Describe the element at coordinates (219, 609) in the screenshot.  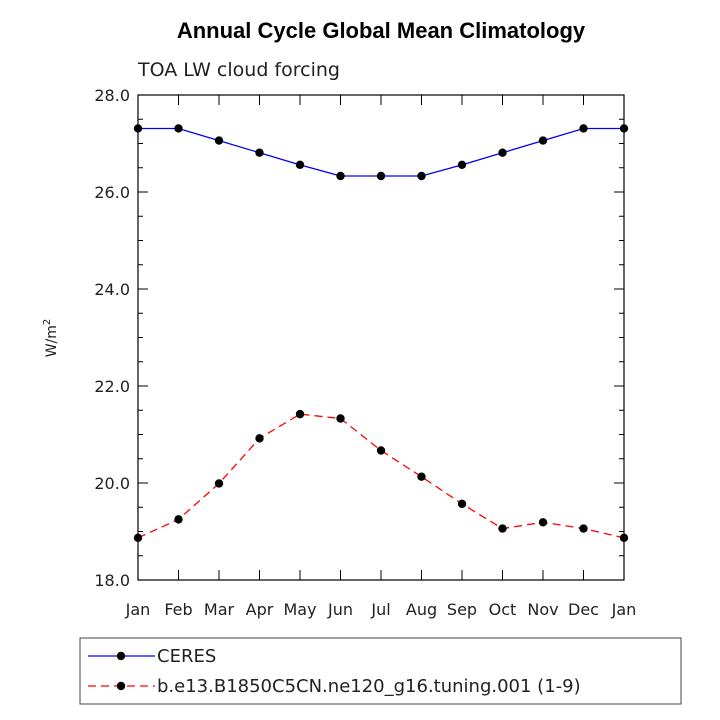
I see `x-tick-label: Mar` at that location.